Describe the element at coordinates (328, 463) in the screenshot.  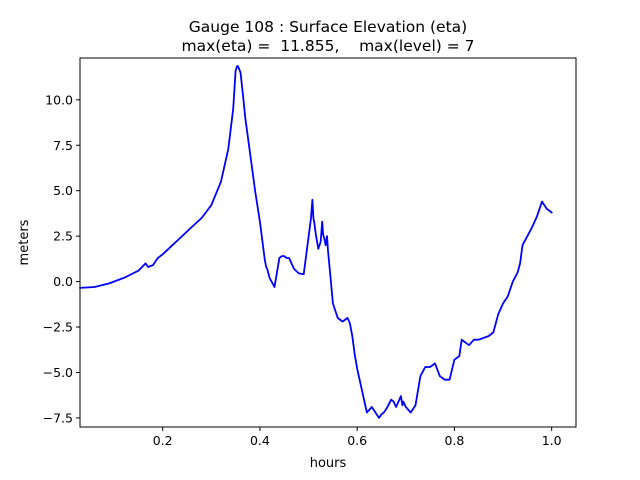
I see `x-axis-label: hours` at that location.